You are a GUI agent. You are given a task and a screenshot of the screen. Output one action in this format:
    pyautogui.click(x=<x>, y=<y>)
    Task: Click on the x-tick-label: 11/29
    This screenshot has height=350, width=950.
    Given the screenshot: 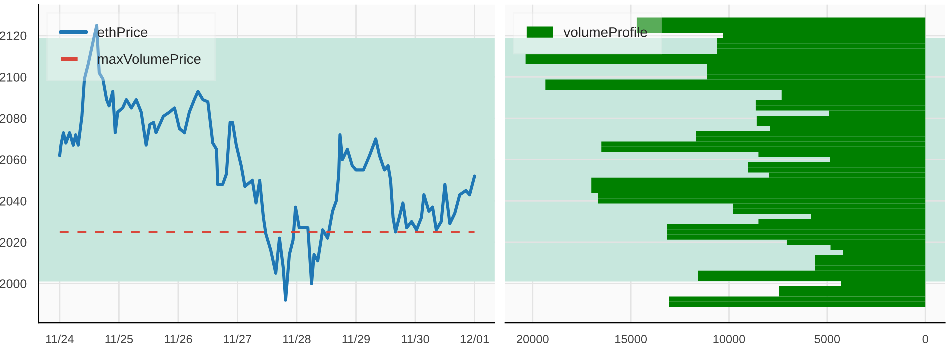 What is the action you would take?
    pyautogui.click(x=356, y=339)
    